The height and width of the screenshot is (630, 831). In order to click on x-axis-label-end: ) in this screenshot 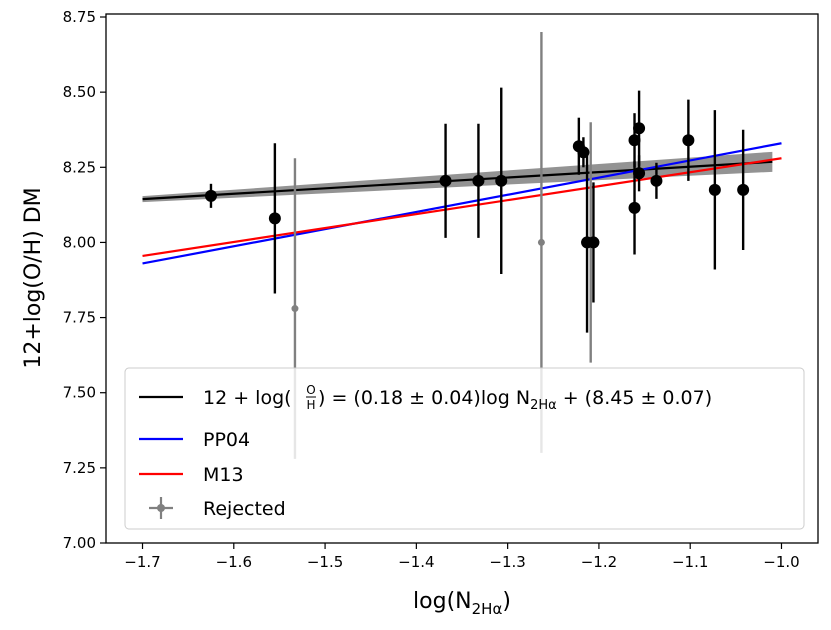, I will do `click(506, 601)`.